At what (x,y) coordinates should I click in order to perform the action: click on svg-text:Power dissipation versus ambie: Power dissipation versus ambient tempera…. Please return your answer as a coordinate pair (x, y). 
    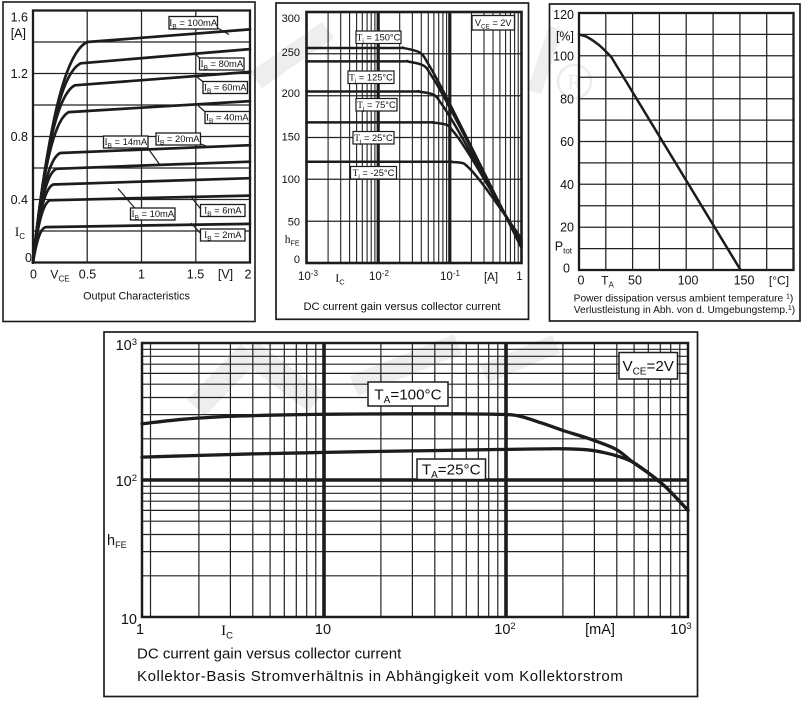
    Looking at the image, I should click on (684, 299).